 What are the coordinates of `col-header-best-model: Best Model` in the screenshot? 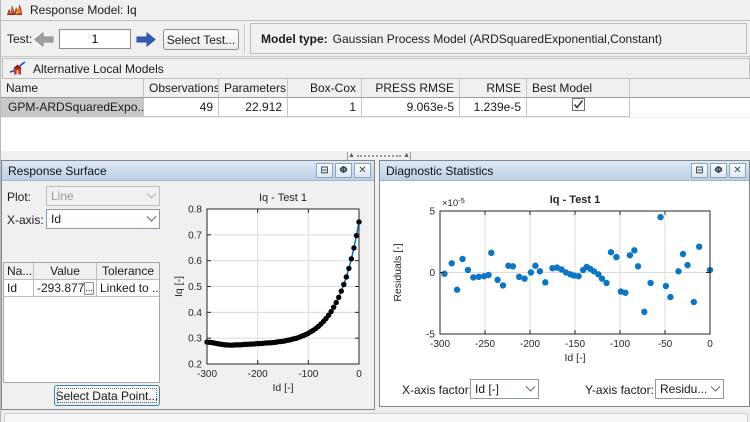 It's located at (578, 88).